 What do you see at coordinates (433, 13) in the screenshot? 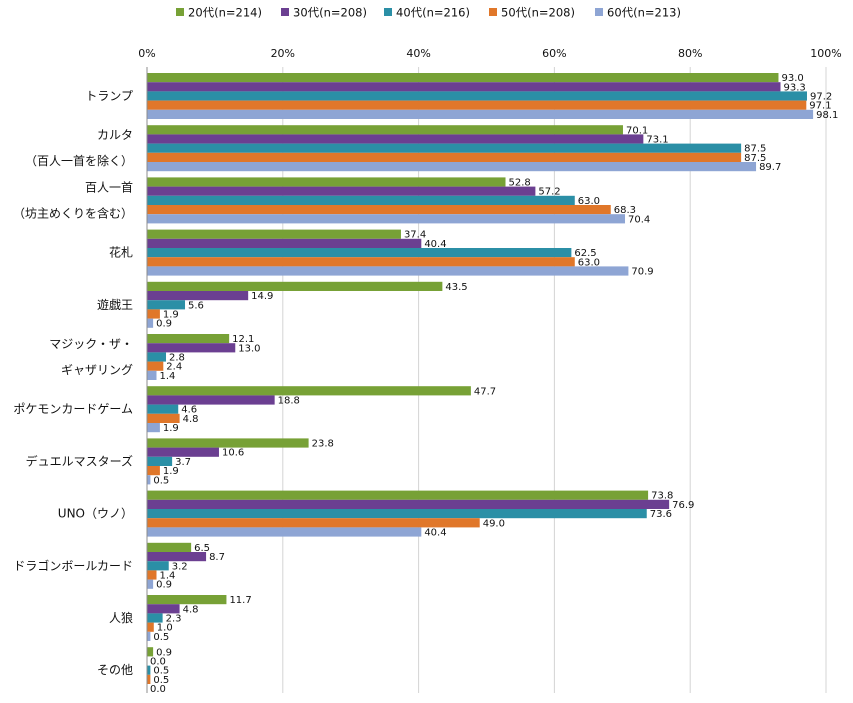
I see `legend-label: 40代(n=216)` at bounding box center [433, 13].